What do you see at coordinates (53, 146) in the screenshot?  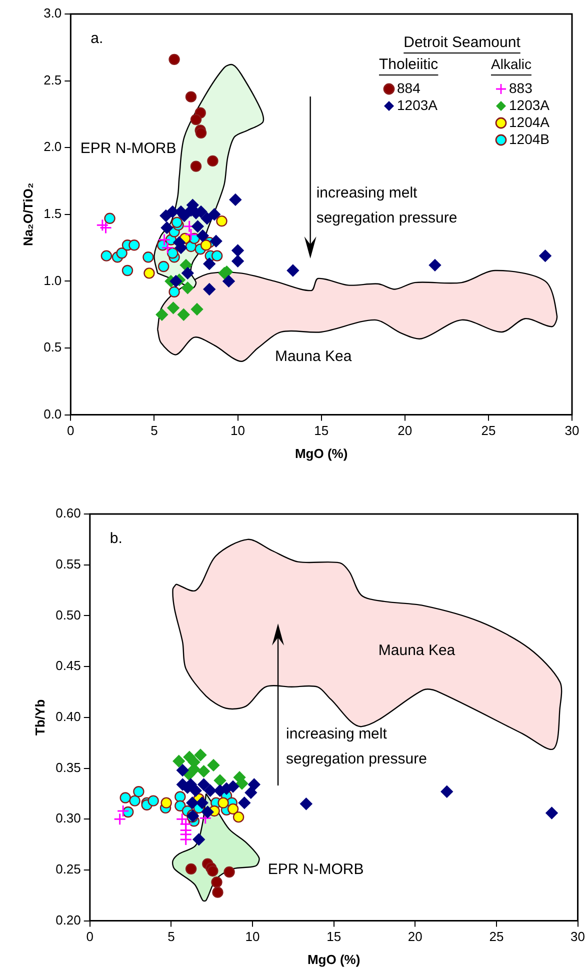 I see `y-tick-label: 2.0` at bounding box center [53, 146].